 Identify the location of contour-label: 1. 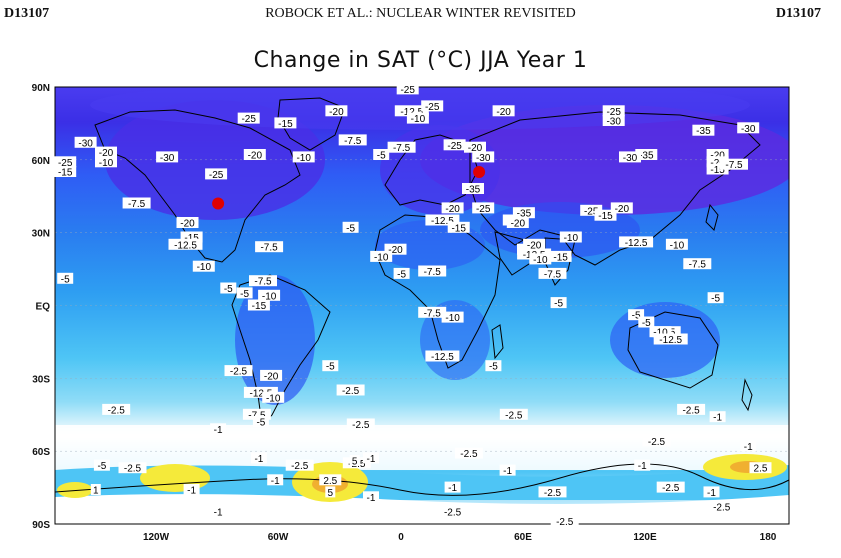
(95, 490).